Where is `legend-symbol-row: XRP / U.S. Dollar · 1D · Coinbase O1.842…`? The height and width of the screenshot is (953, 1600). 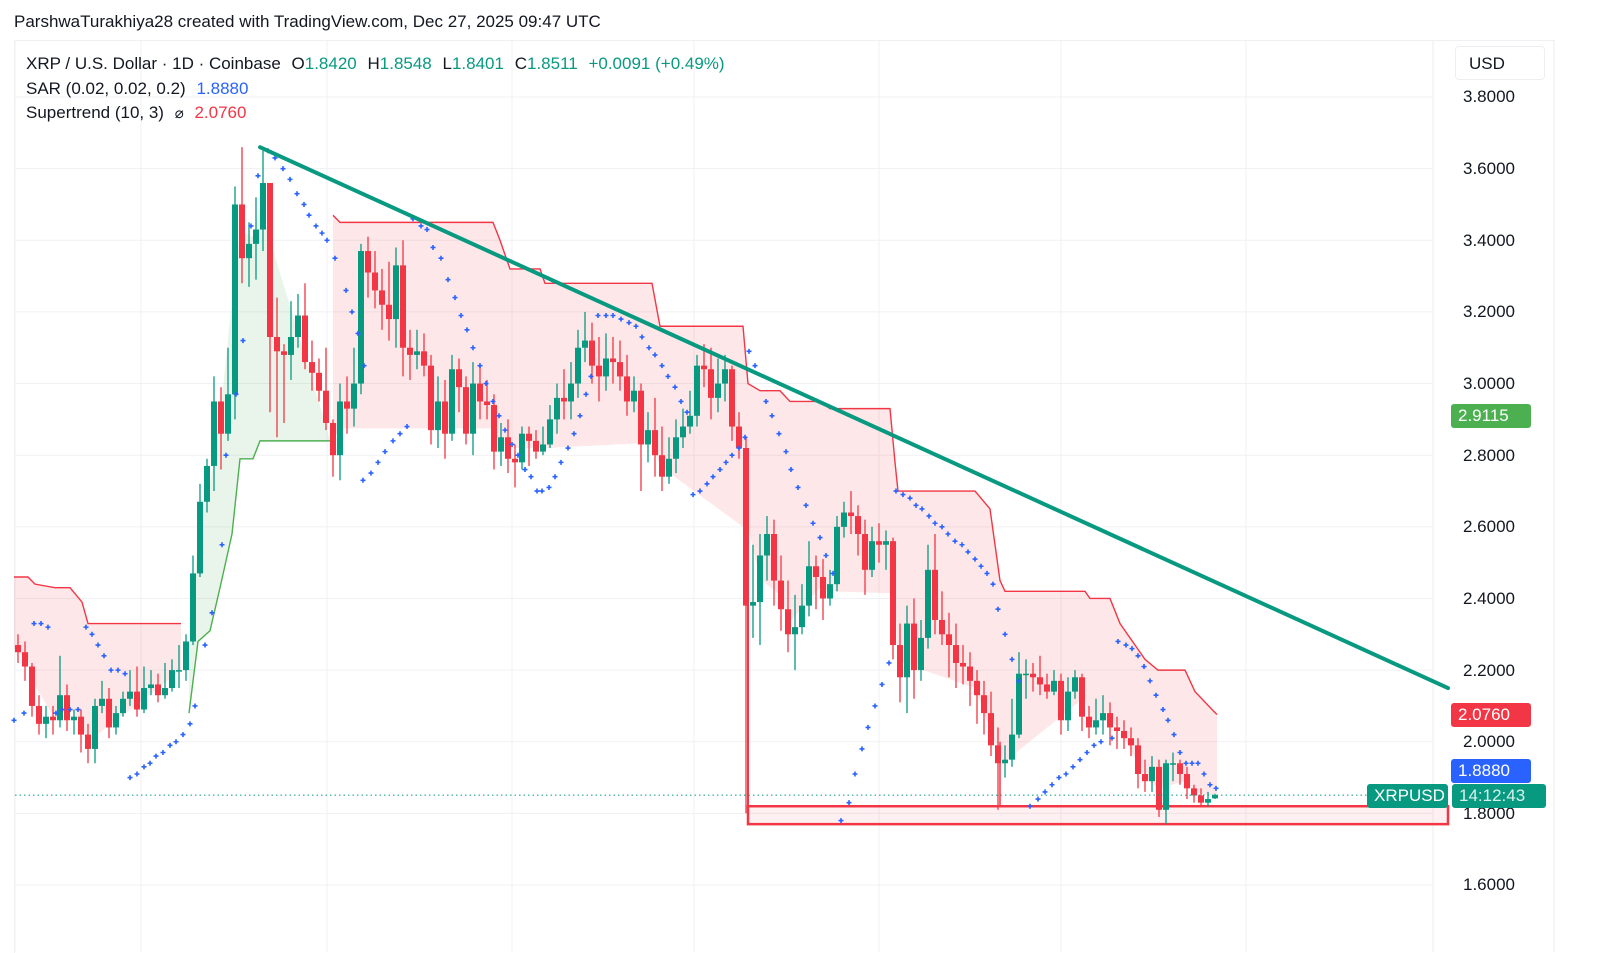
legend-symbol-row: XRP / U.S. Dollar · 1D · Coinbase O1.842… is located at coordinates (375, 64).